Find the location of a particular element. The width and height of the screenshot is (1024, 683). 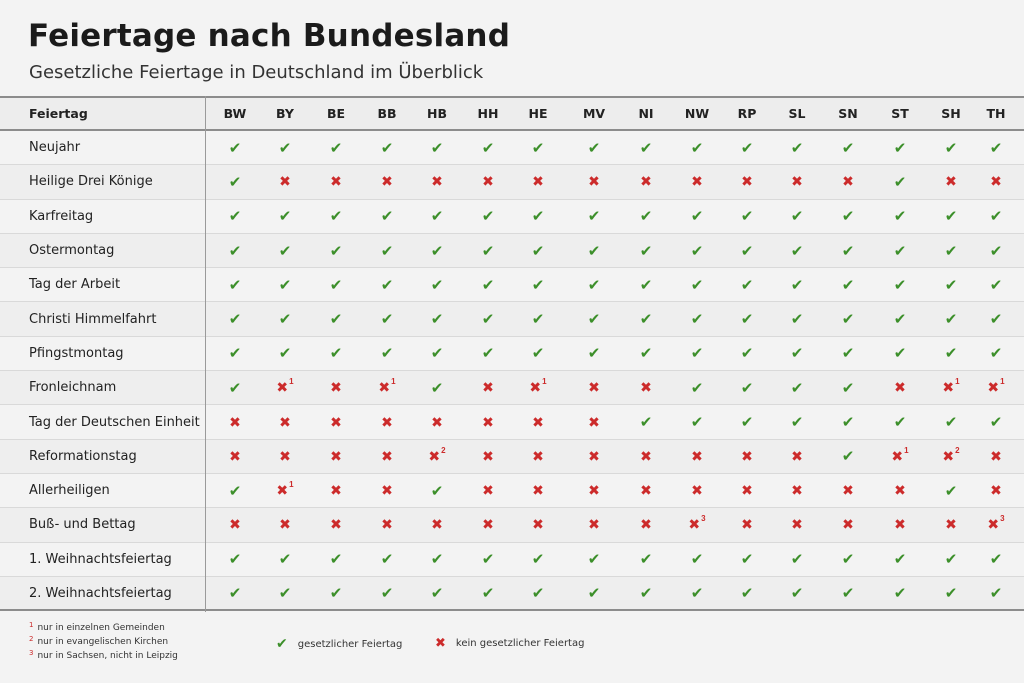

cell-by: ✖ is located at coordinates (285, 524).